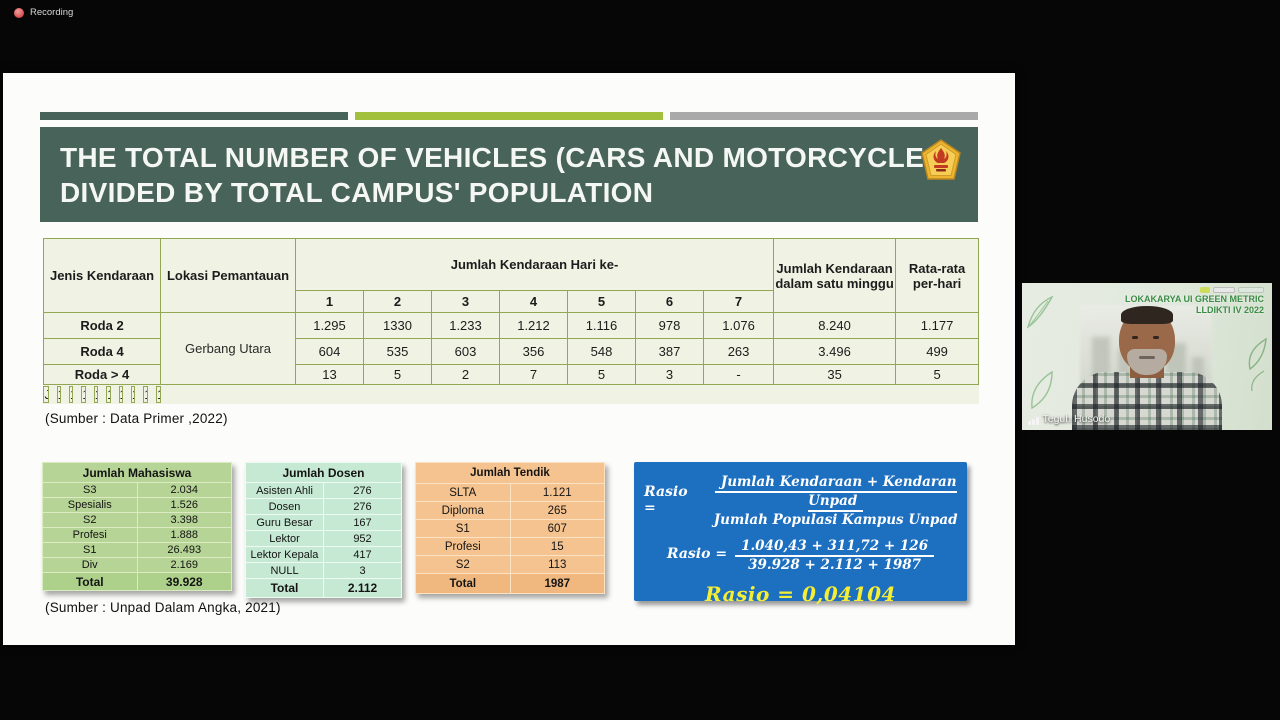 Image resolution: width=1280 pixels, height=720 pixels. What do you see at coordinates (669, 325) in the screenshot?
I see `day-value: 978` at bounding box center [669, 325].